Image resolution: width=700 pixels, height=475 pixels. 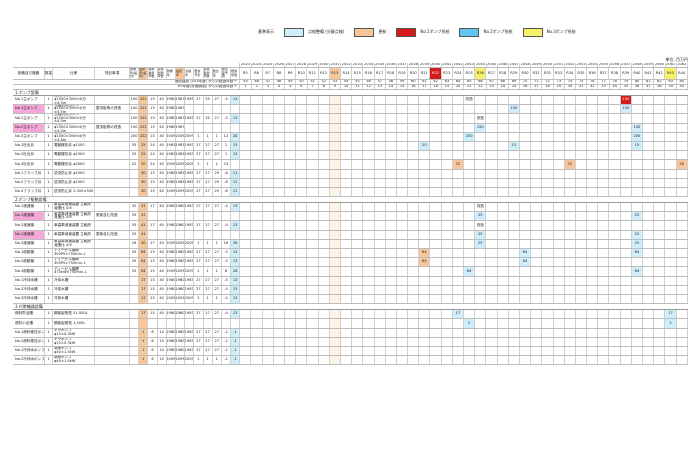 I want to click on equipment-value: -5, so click(x=227, y=280).